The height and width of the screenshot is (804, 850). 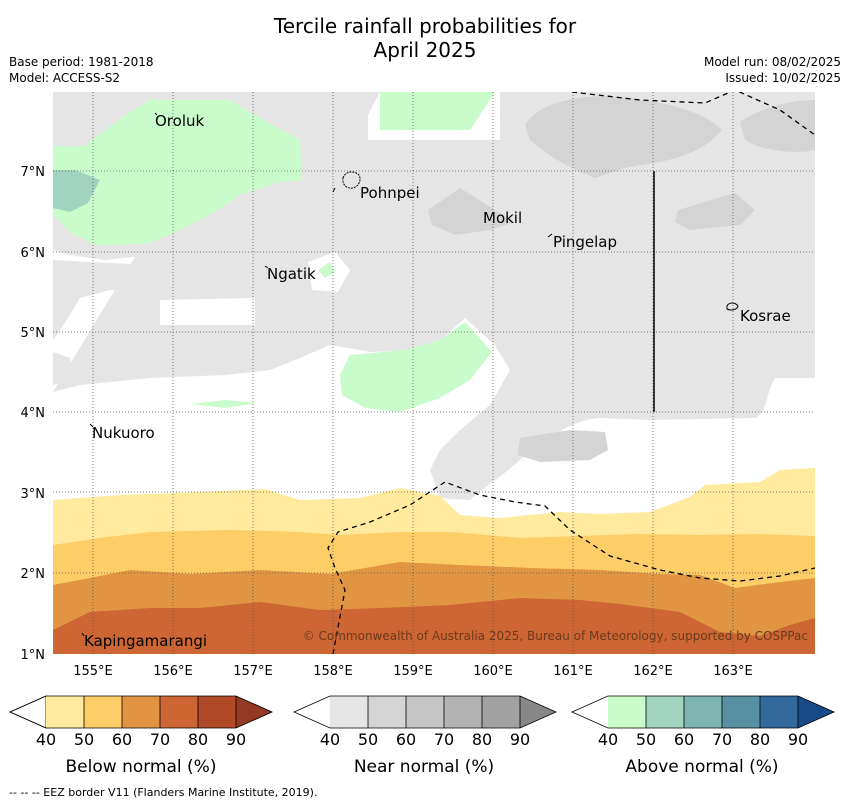 What do you see at coordinates (253, 671) in the screenshot?
I see `lon-tick-label: 157°E` at bounding box center [253, 671].